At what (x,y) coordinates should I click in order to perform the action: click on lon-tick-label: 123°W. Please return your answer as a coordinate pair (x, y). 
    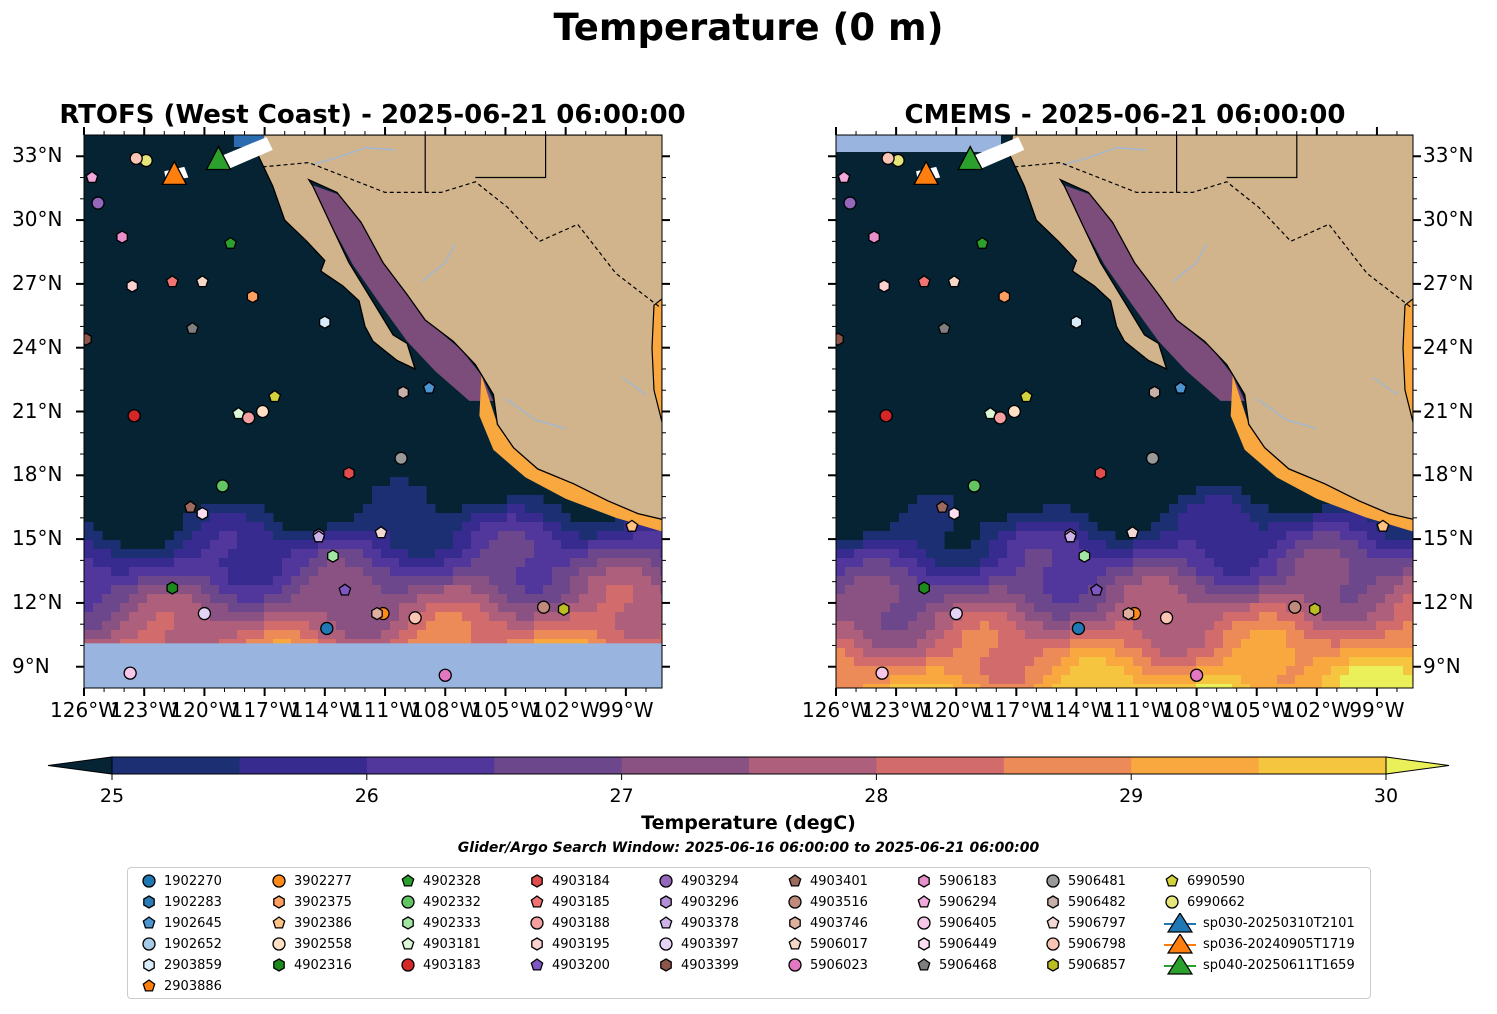
    Looking at the image, I should click on (144, 710).